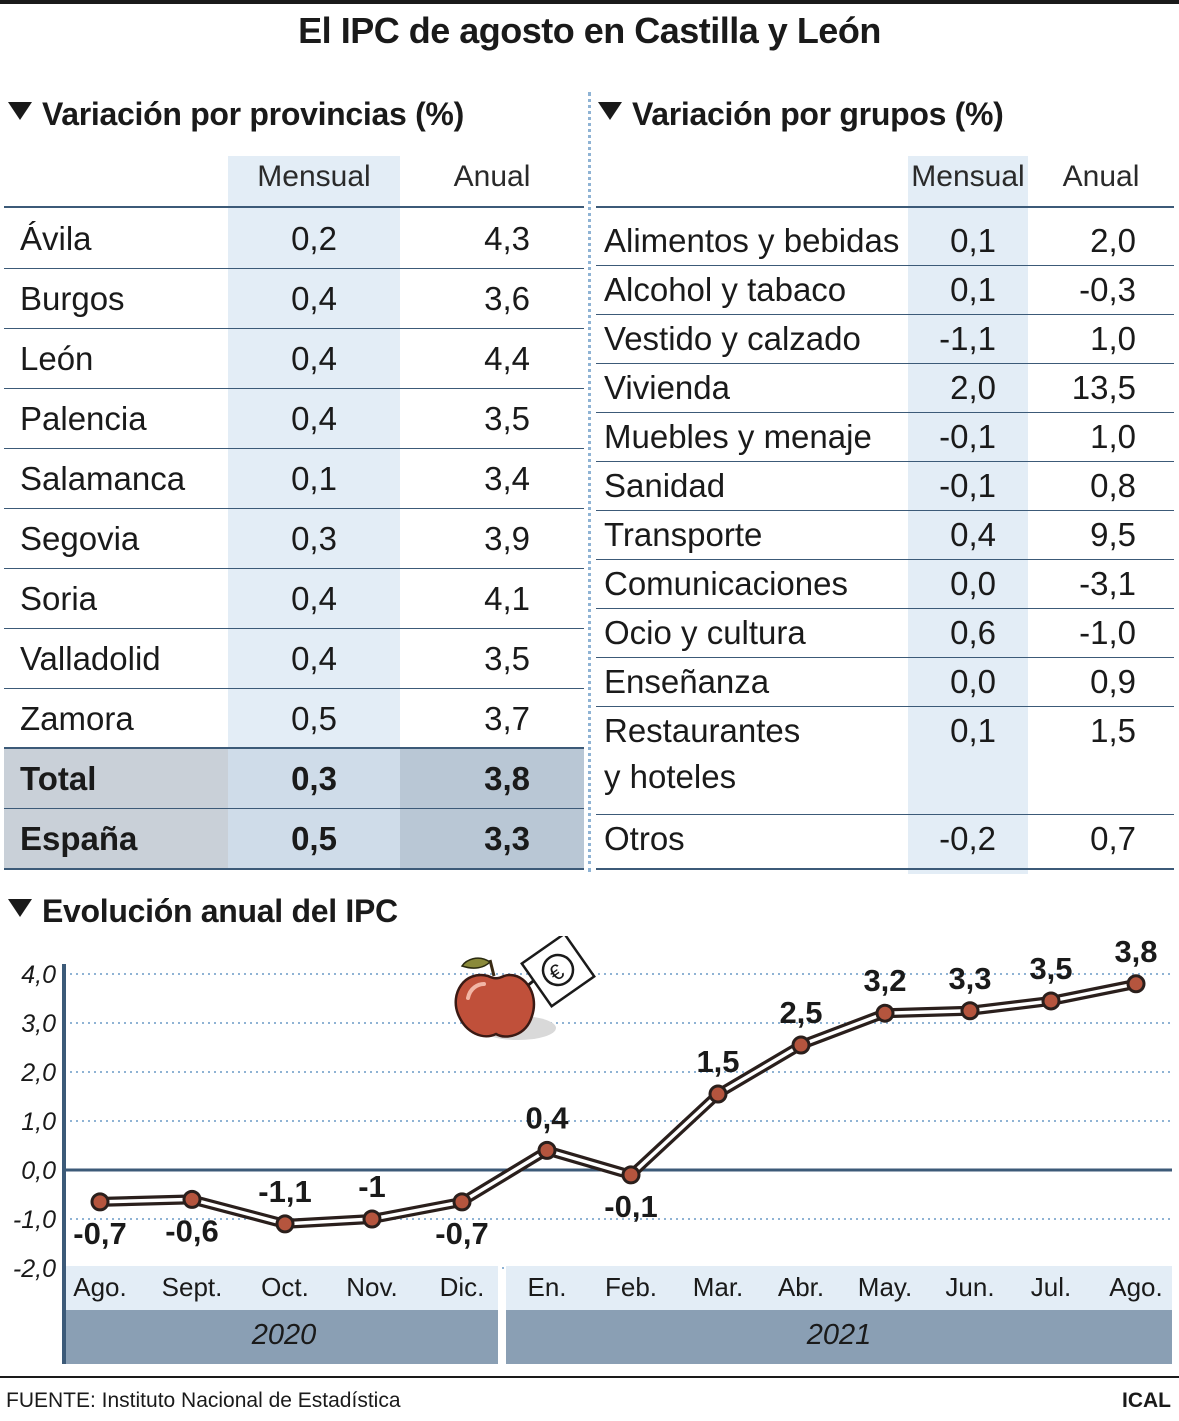 The width and height of the screenshot is (1179, 1421). I want to click on data-label: 2,5, so click(800, 1012).